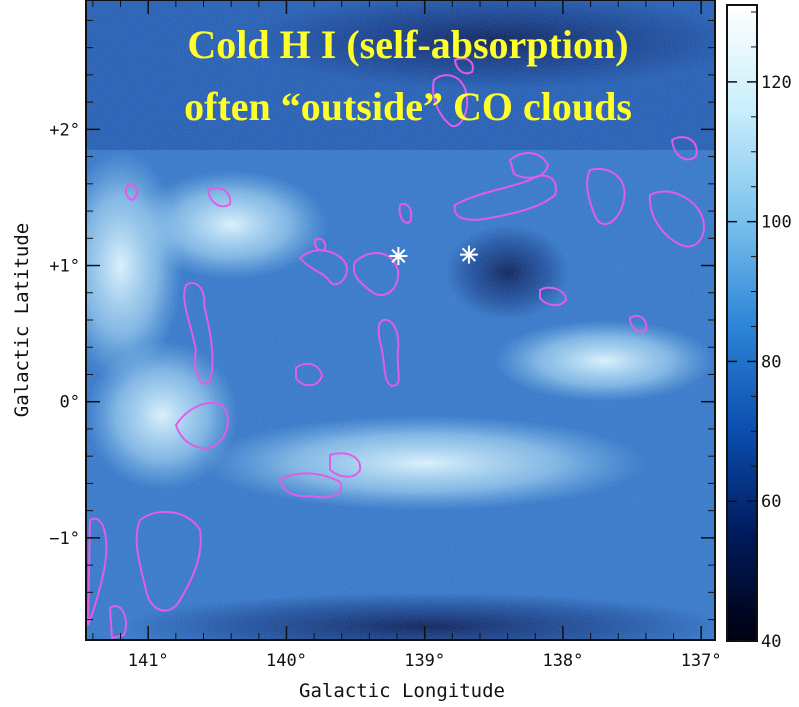 The height and width of the screenshot is (707, 799). I want to click on star-markers, so click(433, 255).